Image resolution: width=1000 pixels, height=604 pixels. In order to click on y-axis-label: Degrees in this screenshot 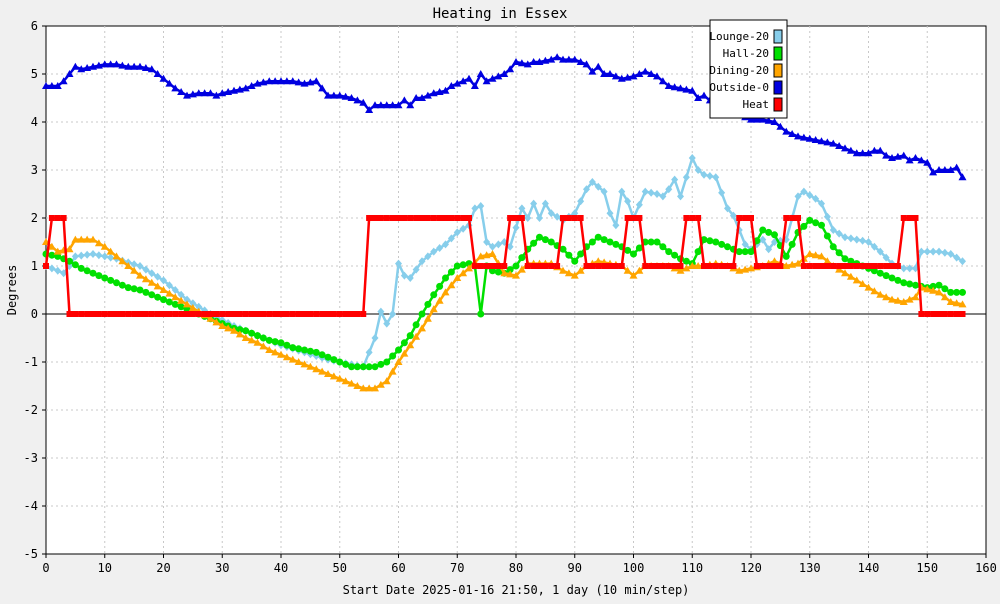, I will do `click(12, 290)`.